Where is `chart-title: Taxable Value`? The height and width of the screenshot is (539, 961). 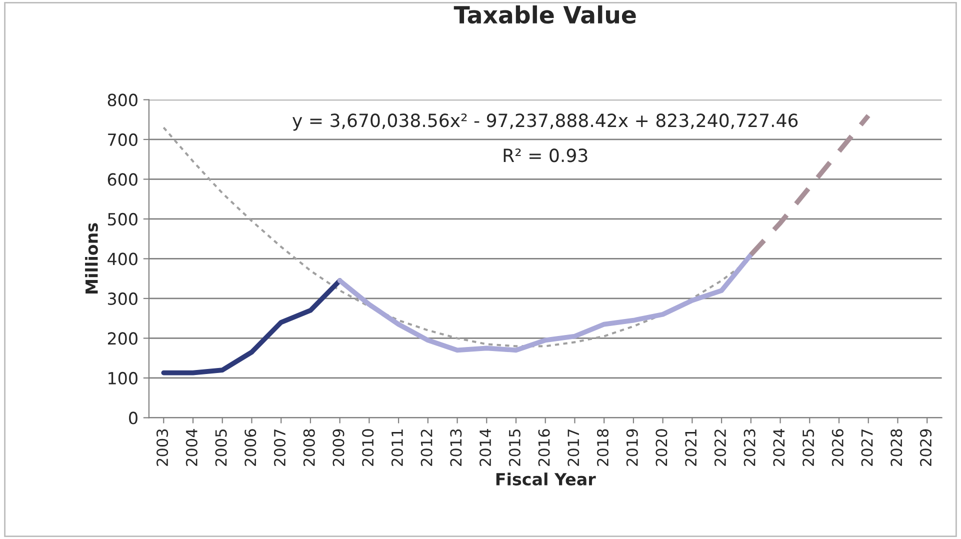 chart-title: Taxable Value is located at coordinates (545, 14).